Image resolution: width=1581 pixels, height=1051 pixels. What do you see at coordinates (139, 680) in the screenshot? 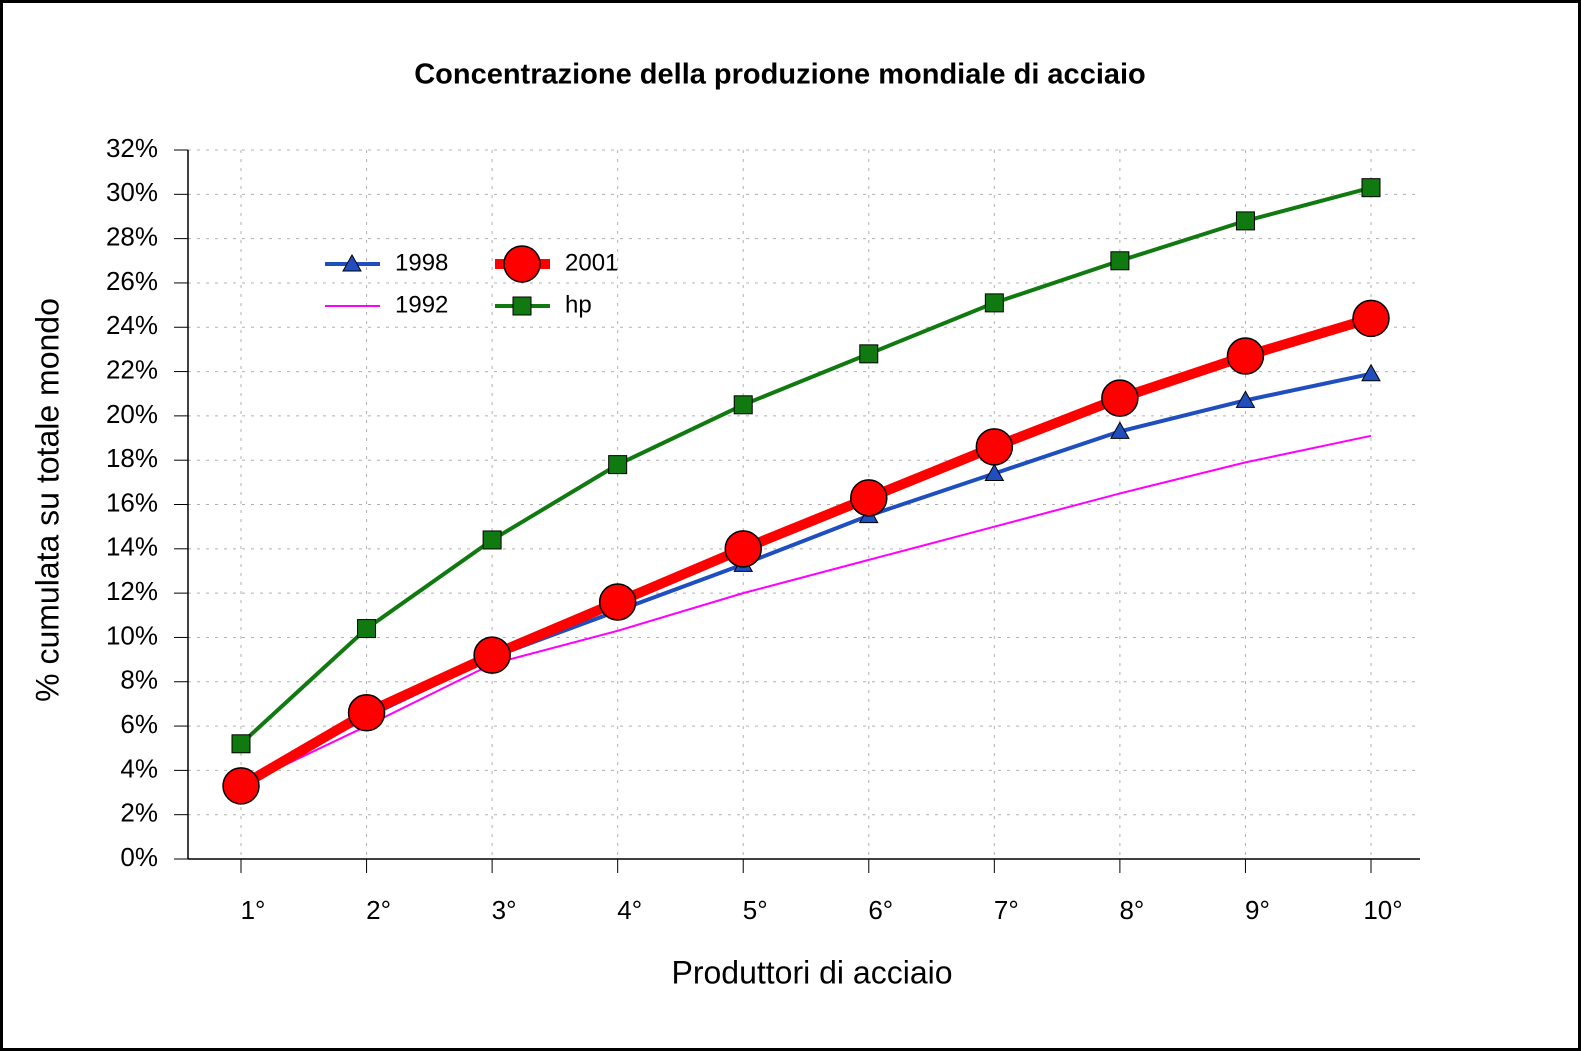
I see `y-tick-label: 8%` at bounding box center [139, 680].